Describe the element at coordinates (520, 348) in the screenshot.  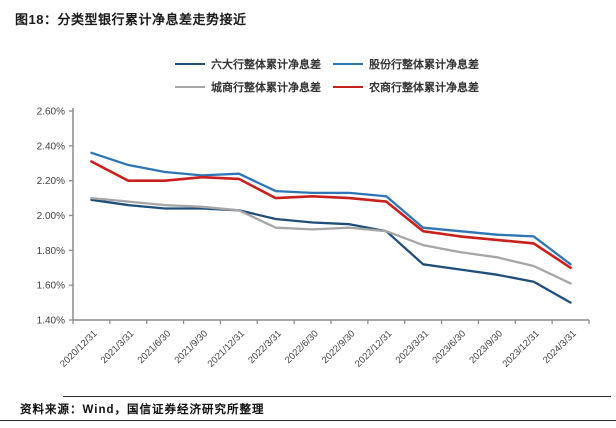
I see `x-tick-label: 2023/12/31` at that location.